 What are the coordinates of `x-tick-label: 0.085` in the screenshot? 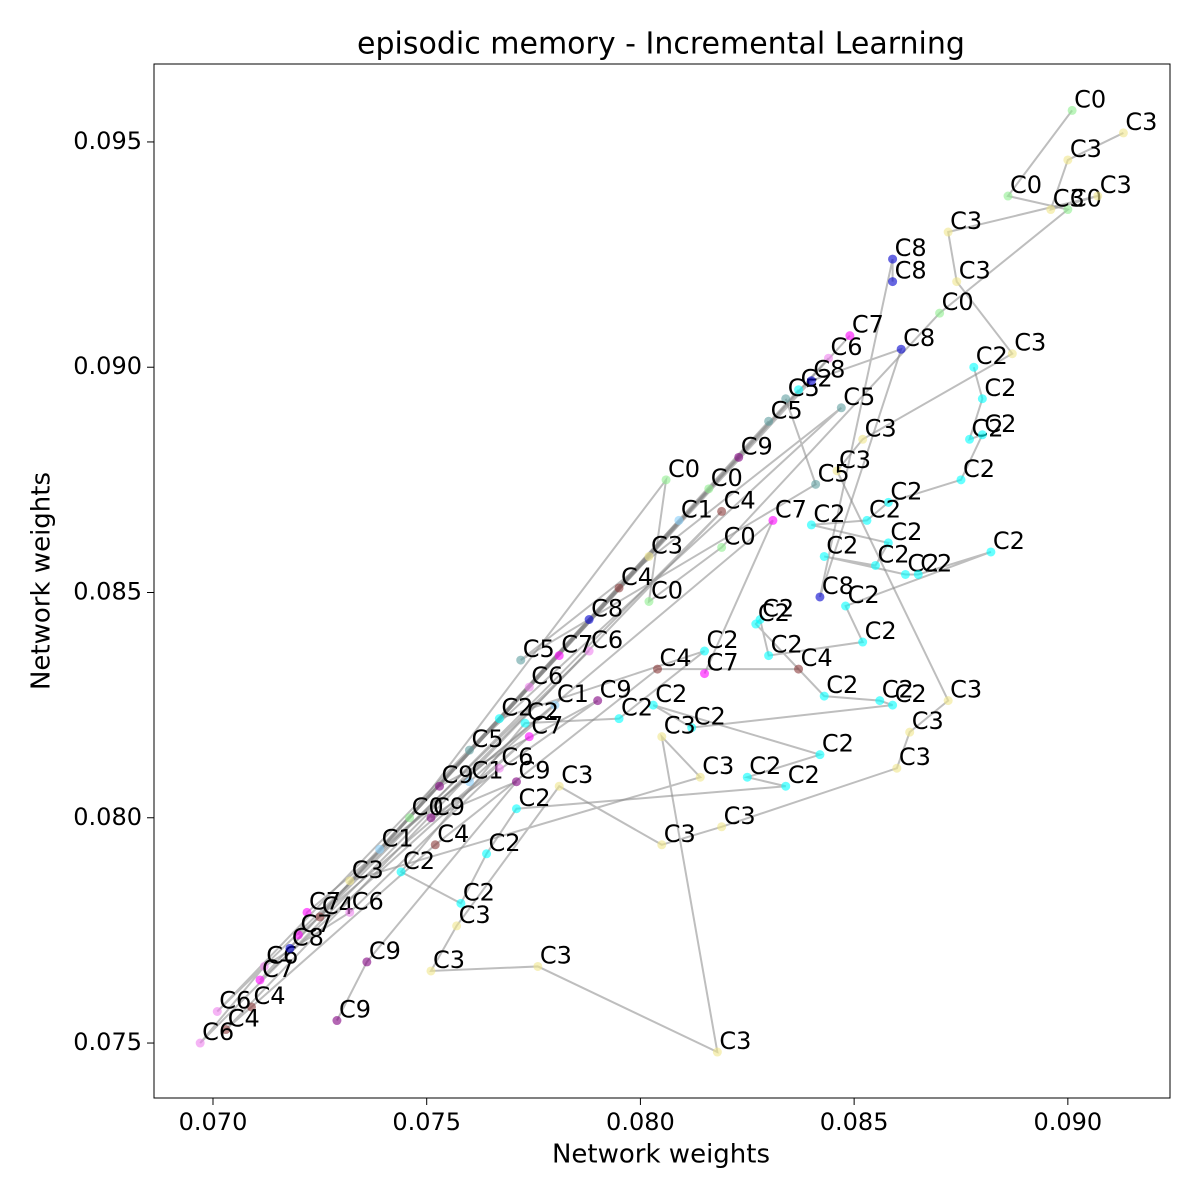 It's located at (854, 1122).